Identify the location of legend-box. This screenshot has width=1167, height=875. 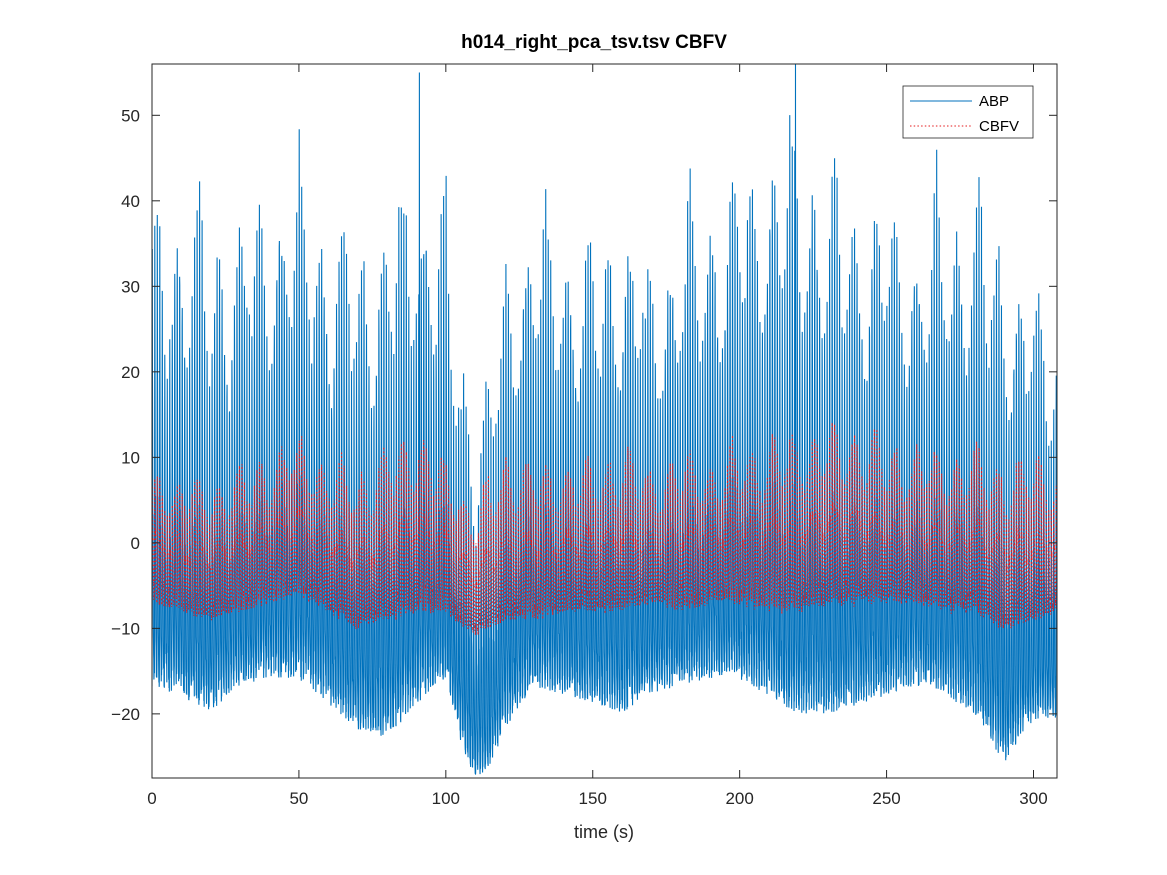
(968, 112).